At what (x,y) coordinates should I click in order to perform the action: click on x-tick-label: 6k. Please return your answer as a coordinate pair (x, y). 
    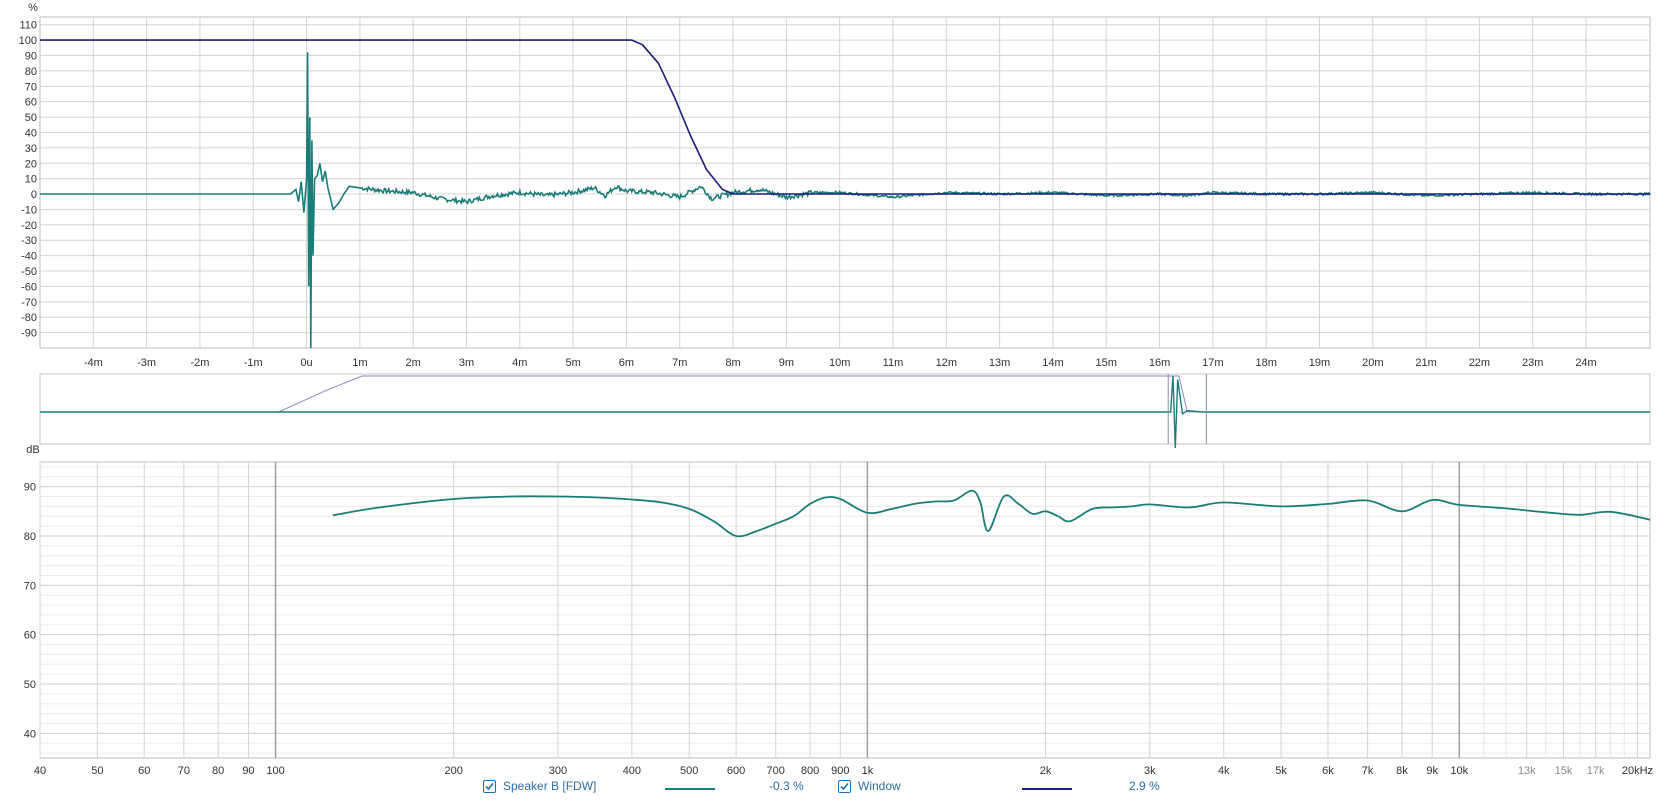
    Looking at the image, I should click on (1328, 771).